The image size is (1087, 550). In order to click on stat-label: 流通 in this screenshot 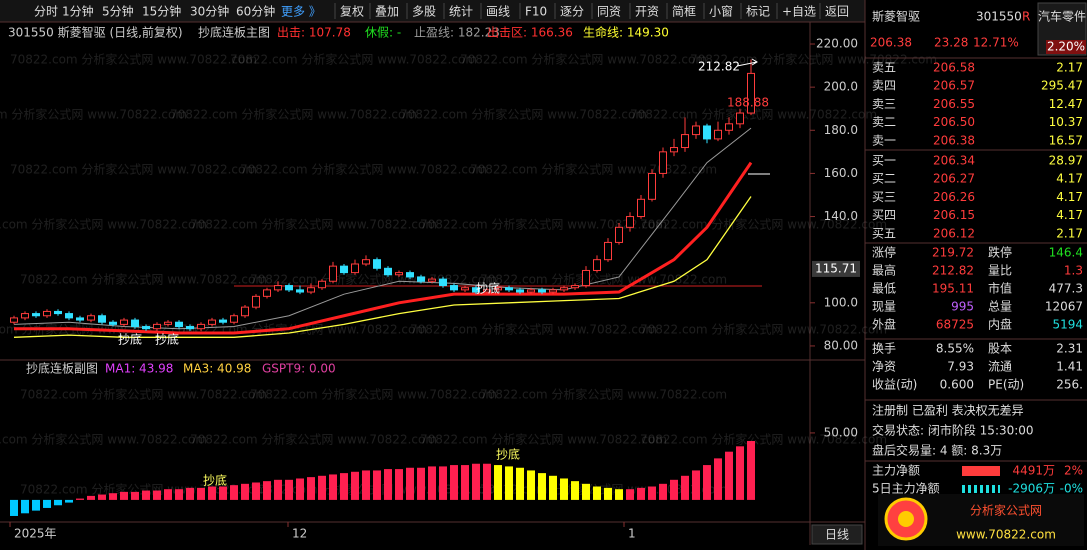, I will do `click(1000, 367)`.